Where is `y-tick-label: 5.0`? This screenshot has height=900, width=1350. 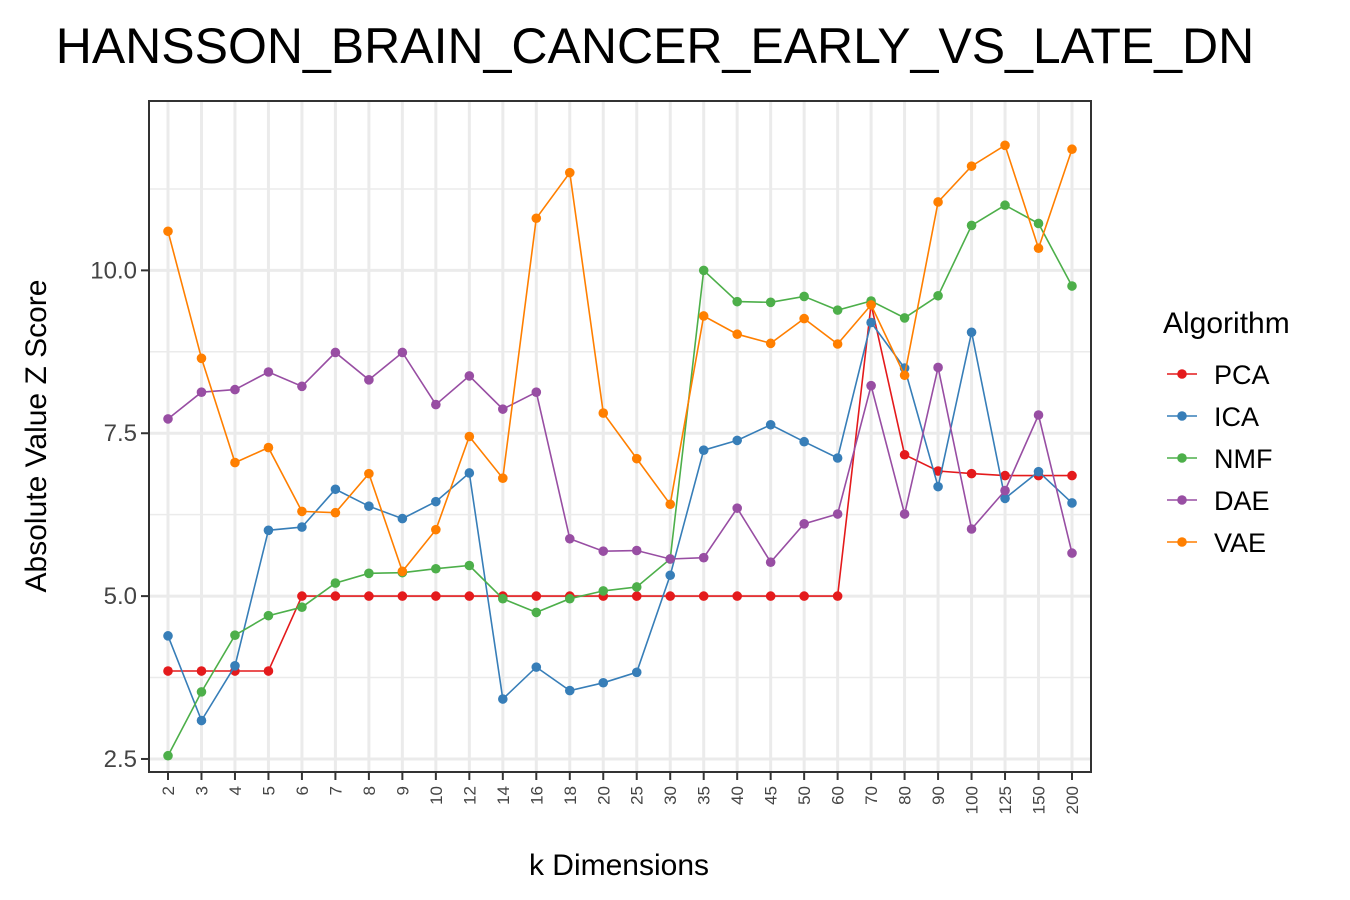
y-tick-label: 5.0 is located at coordinates (120, 596).